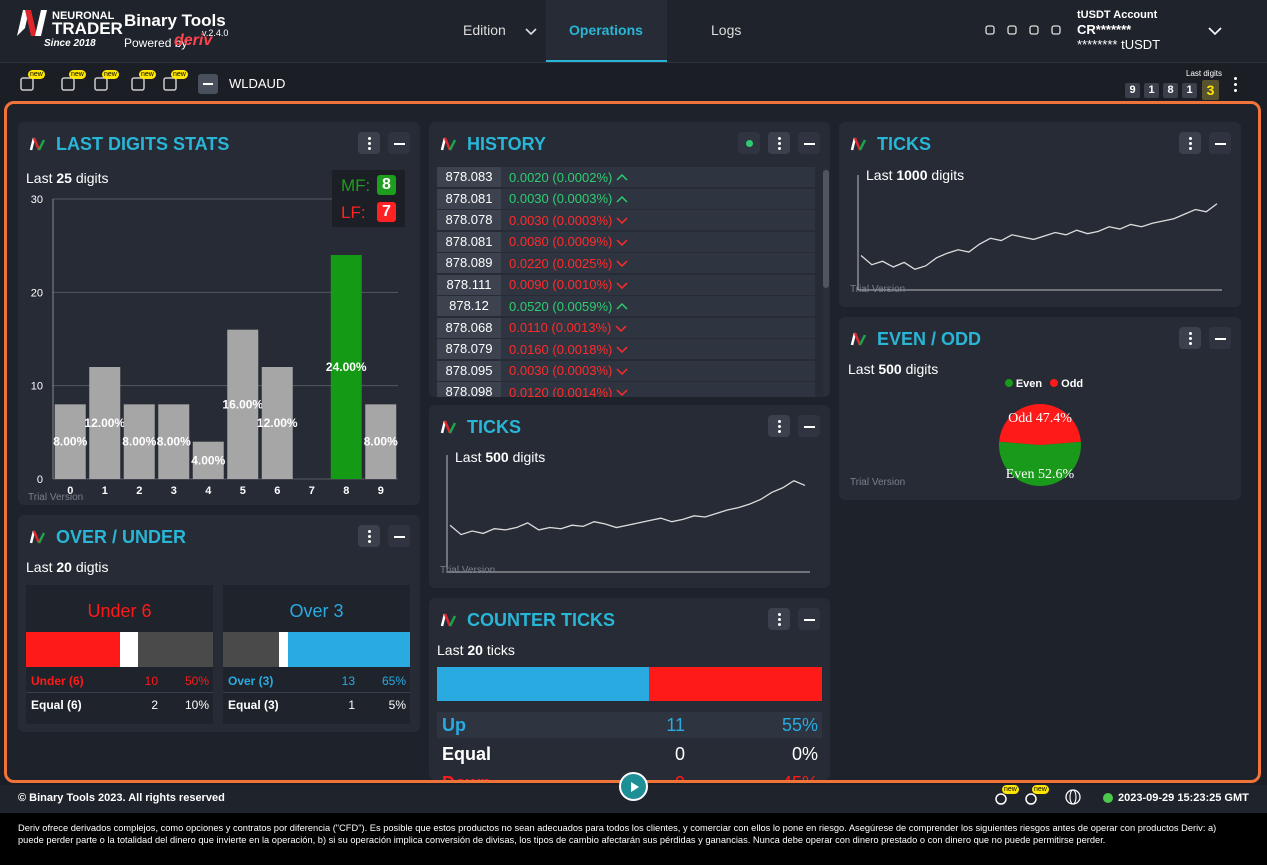  What do you see at coordinates (139, 491) in the screenshot?
I see `x-tick-label: 2` at bounding box center [139, 491].